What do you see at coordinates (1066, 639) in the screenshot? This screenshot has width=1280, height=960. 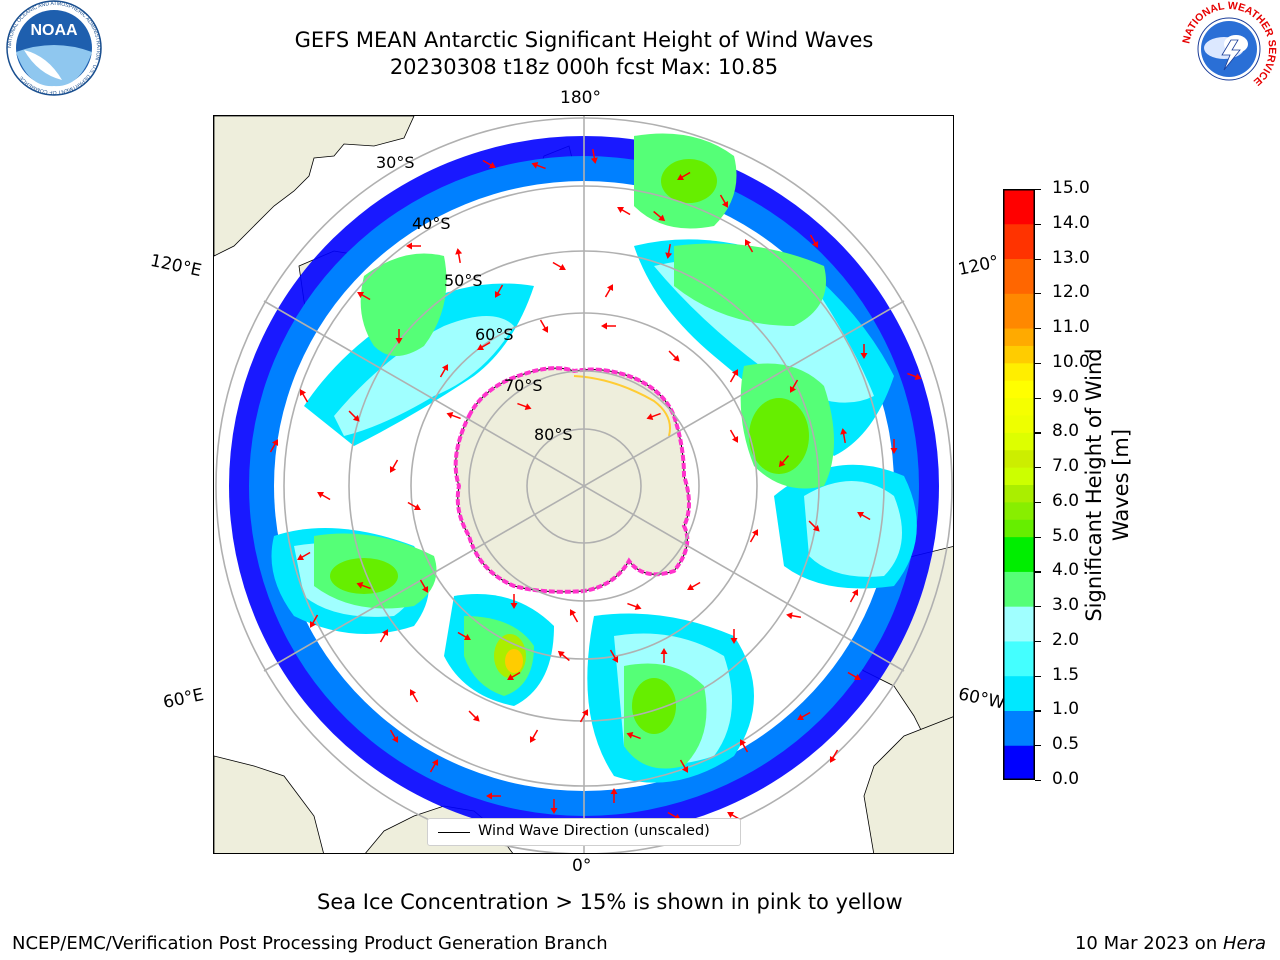 I see `colorbar-tick-label: 2.0` at bounding box center [1066, 639].